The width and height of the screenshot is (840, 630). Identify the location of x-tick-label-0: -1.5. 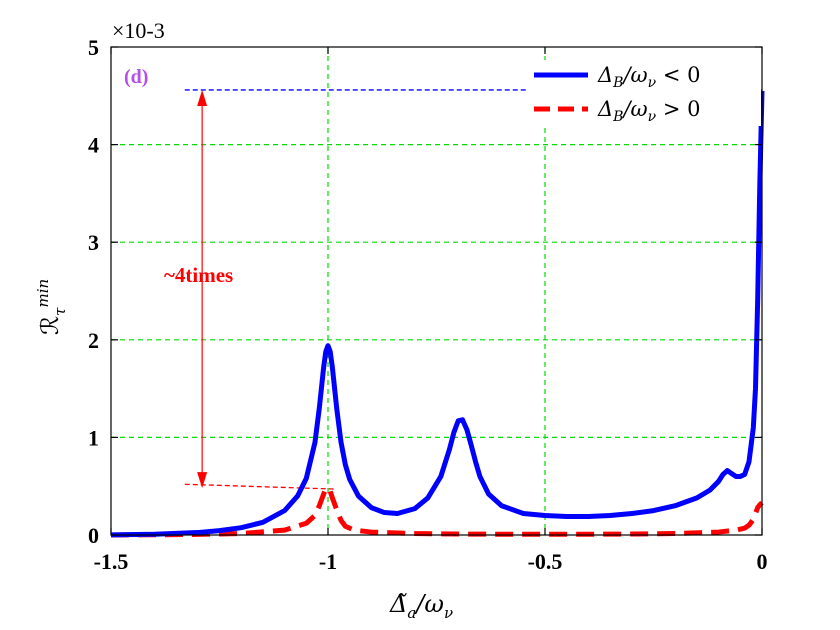
(111, 561).